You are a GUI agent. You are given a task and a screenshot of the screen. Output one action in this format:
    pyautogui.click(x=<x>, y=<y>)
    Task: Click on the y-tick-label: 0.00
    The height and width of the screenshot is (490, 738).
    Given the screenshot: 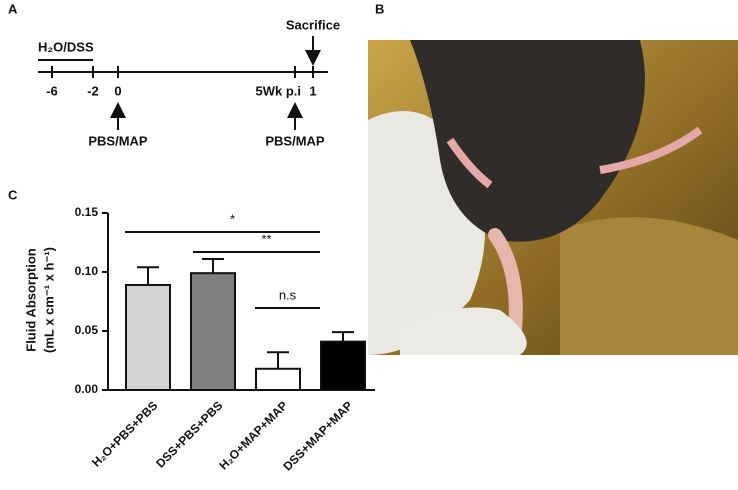 What is the action you would take?
    pyautogui.click(x=87, y=389)
    